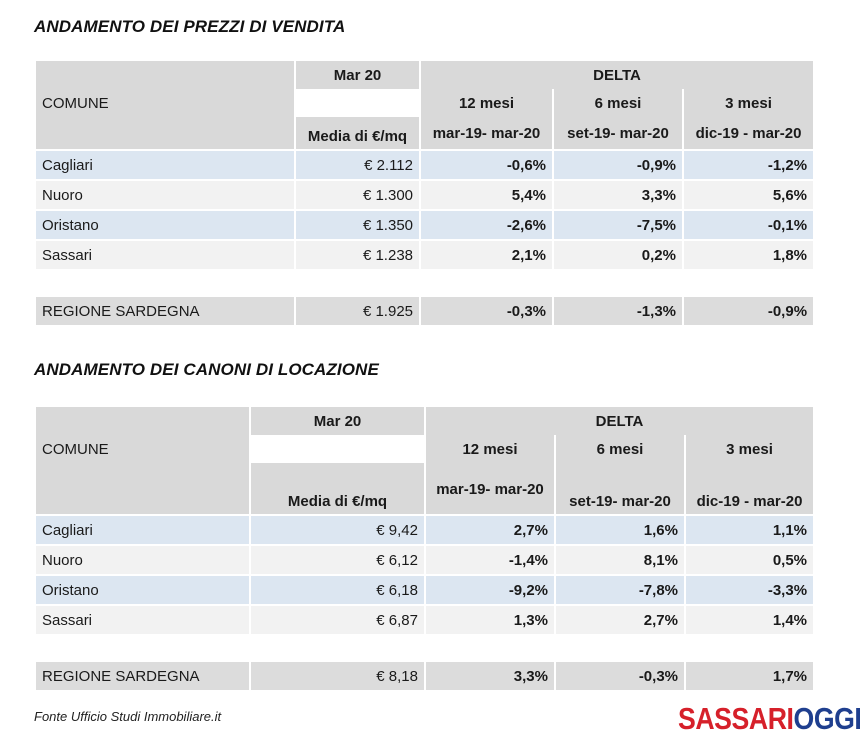 This screenshot has width=860, height=744. I want to click on table-row: Nuoro € 6,12 -1,4% 8,1% 0,5%, so click(425, 559).